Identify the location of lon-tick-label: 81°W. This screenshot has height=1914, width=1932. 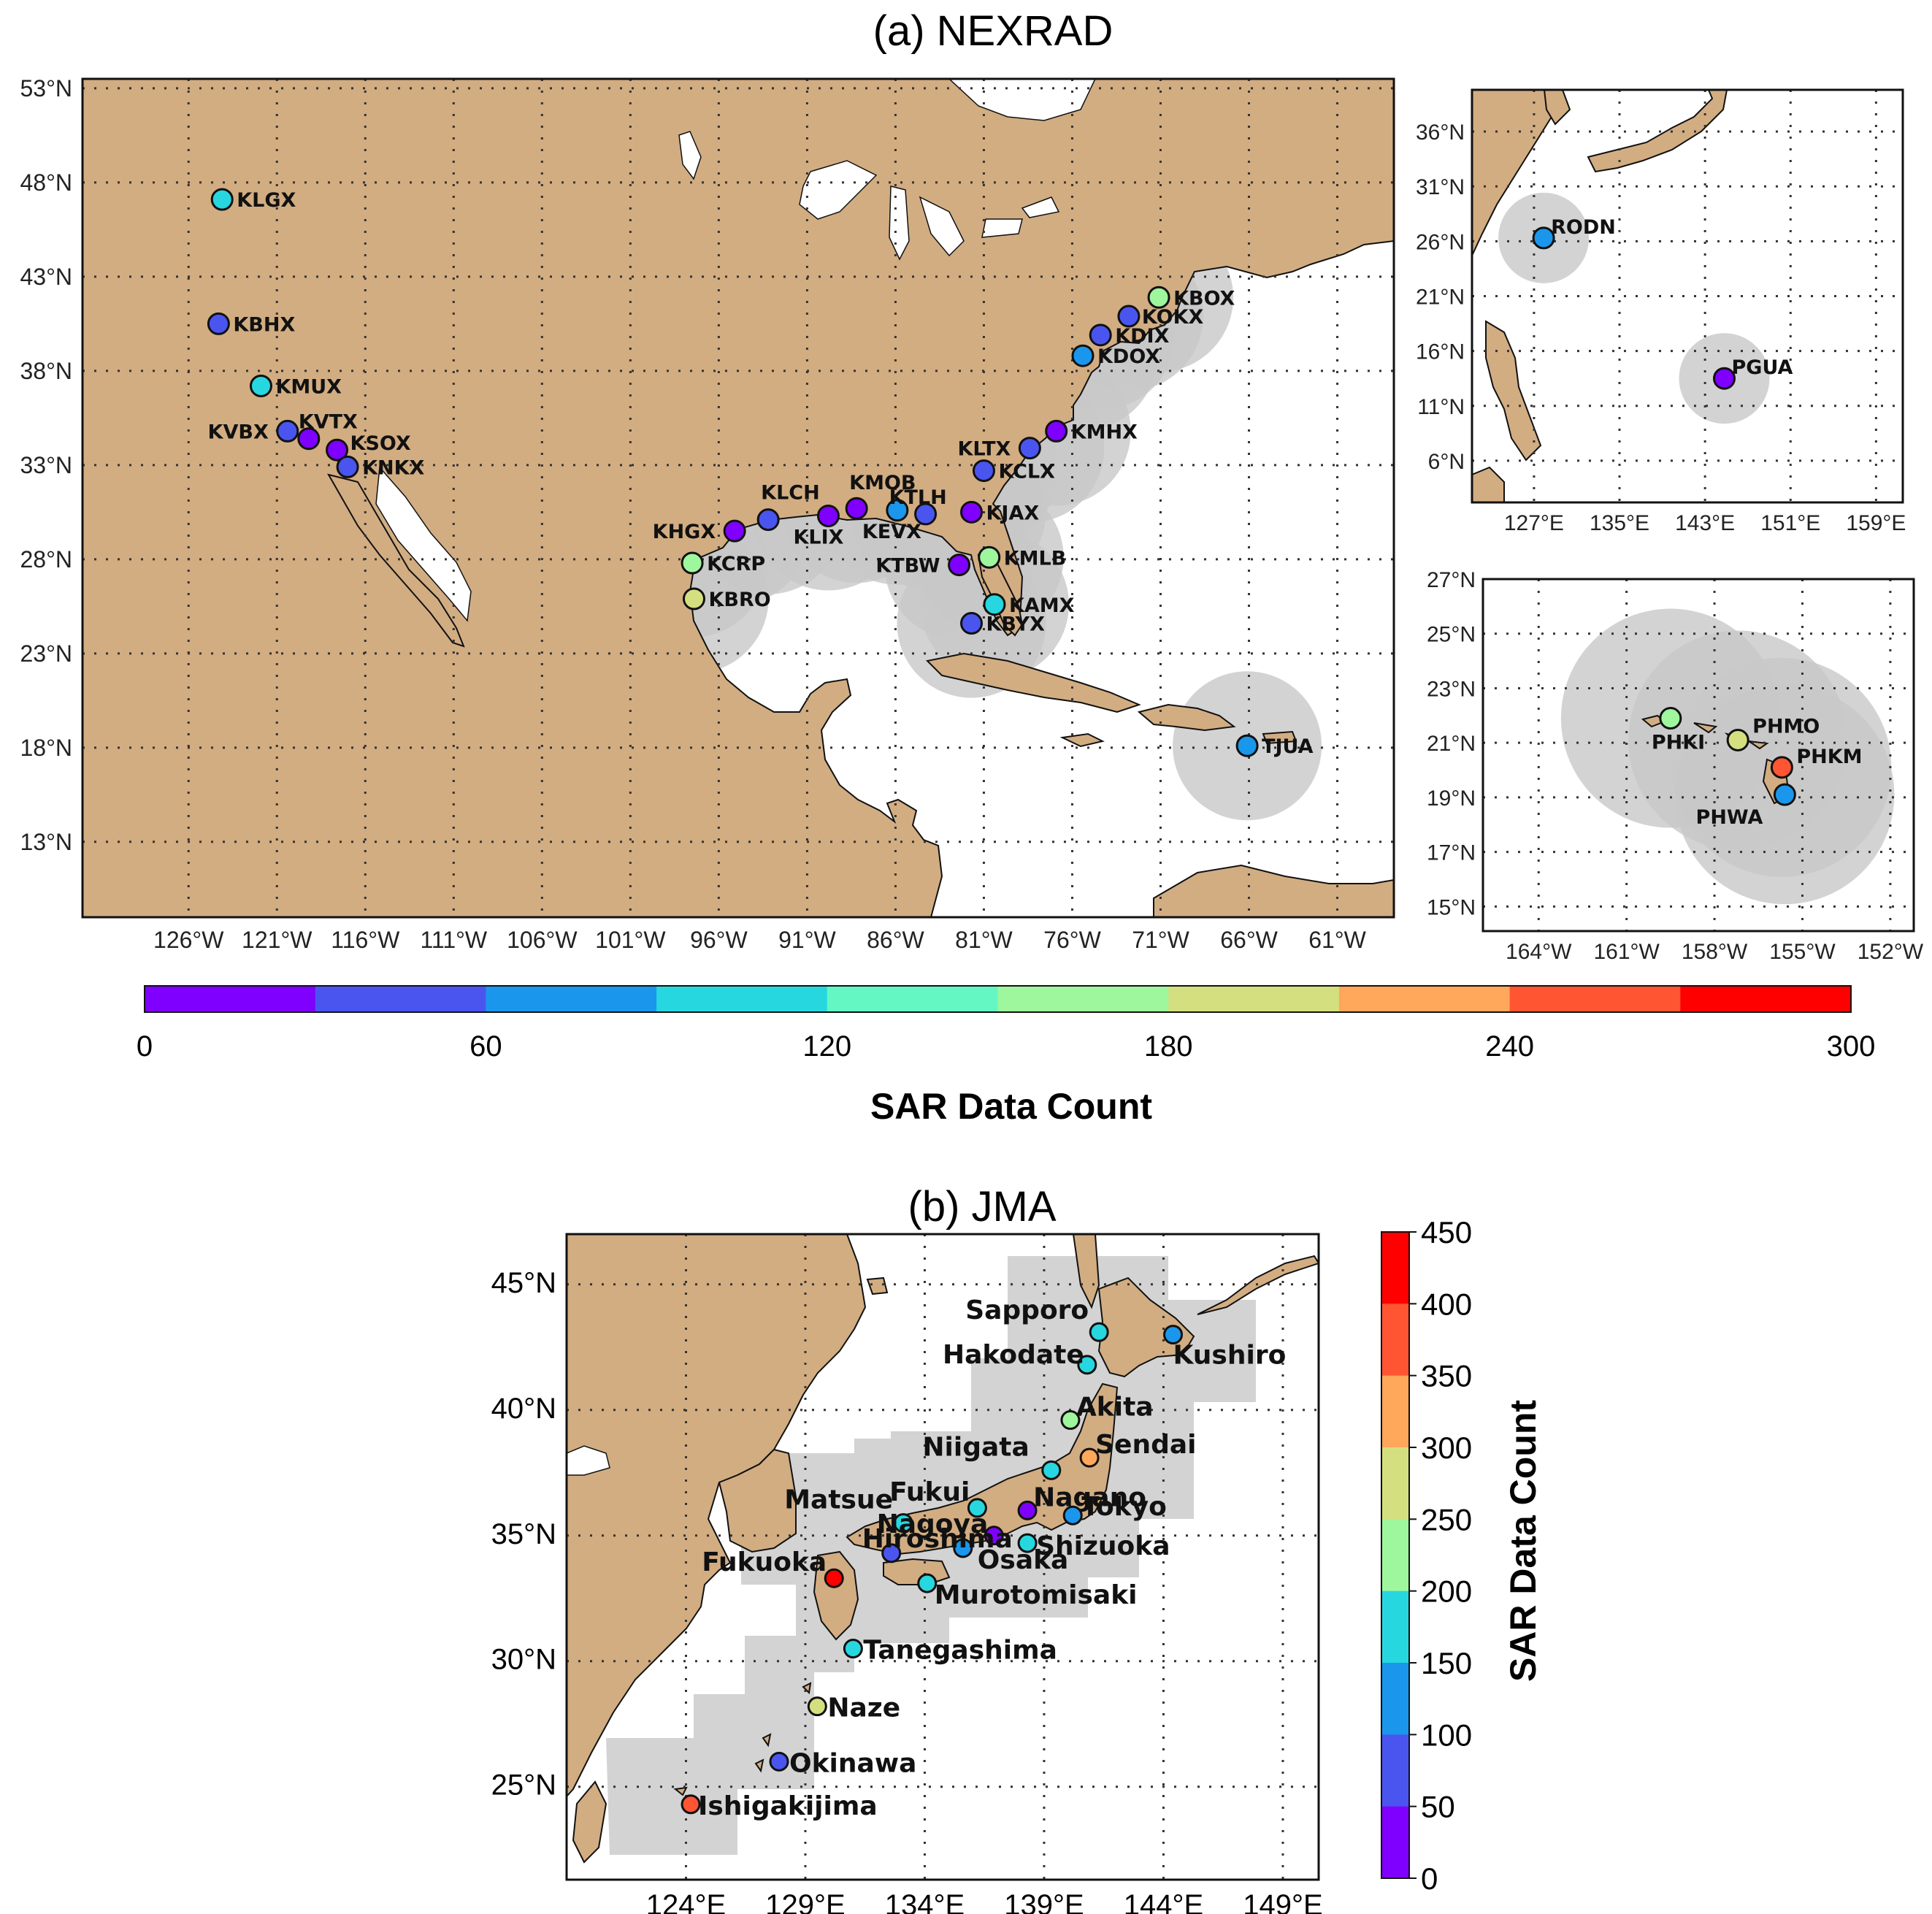
(984, 940).